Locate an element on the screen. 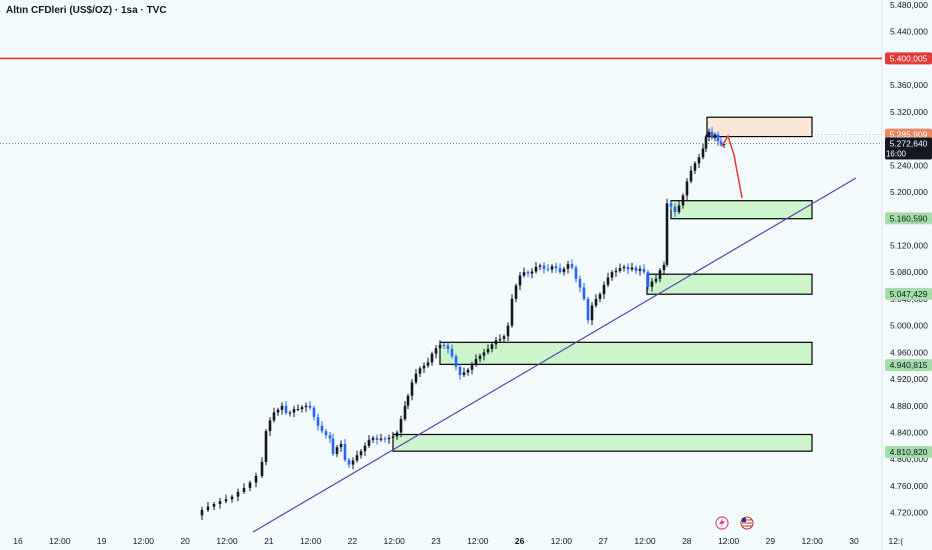 Image resolution: width=932 pixels, height=550 pixels. x-tick-label: 26 is located at coordinates (520, 541).